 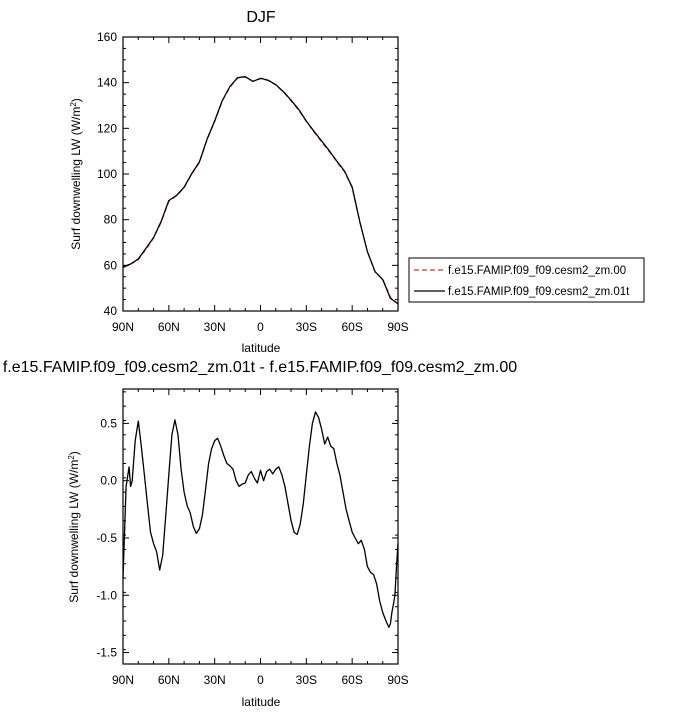 I want to click on bottom-xtick-label-4: 30S, so click(x=306, y=680).